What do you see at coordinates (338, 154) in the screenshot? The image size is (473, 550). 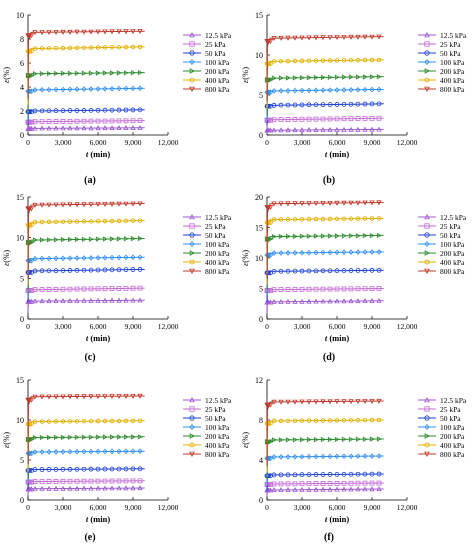 I see `x-axis-label-unit: (min)` at bounding box center [338, 154].